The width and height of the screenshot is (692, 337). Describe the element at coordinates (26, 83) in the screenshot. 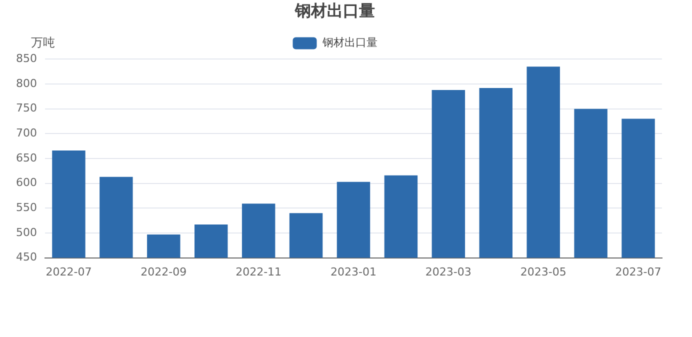

I see `y-tick-label: 800` at that location.